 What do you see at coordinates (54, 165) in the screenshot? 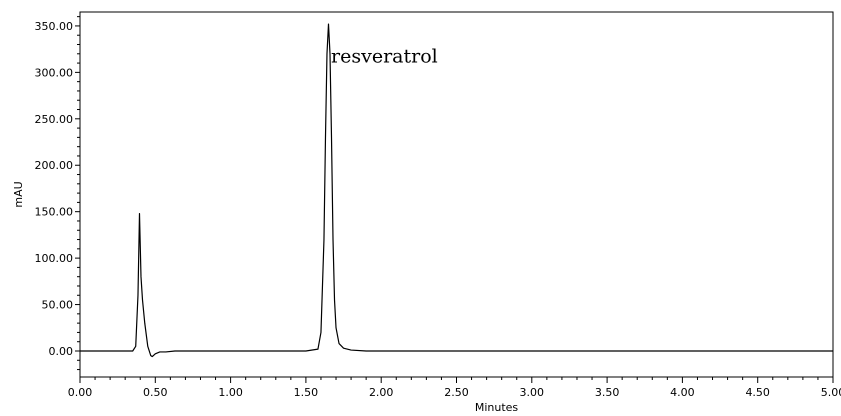
I see `y-tick-label: 200.00` at bounding box center [54, 165].